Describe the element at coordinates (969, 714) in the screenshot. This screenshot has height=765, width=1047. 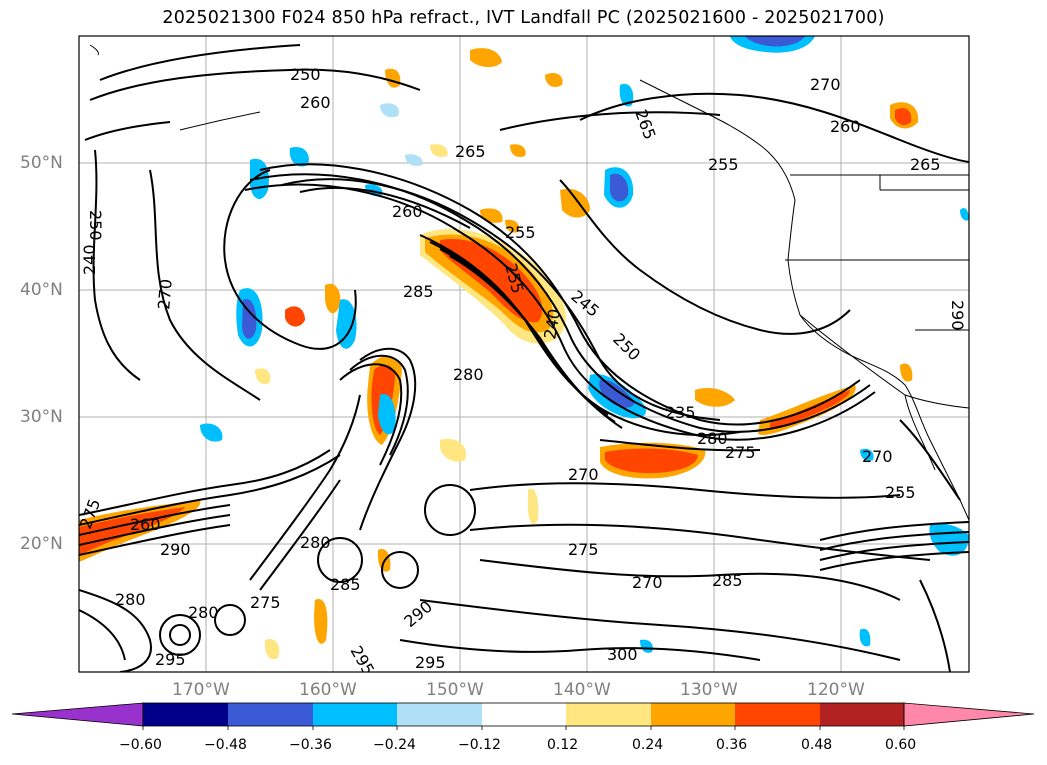
I see `colorbar-extend-high` at that location.